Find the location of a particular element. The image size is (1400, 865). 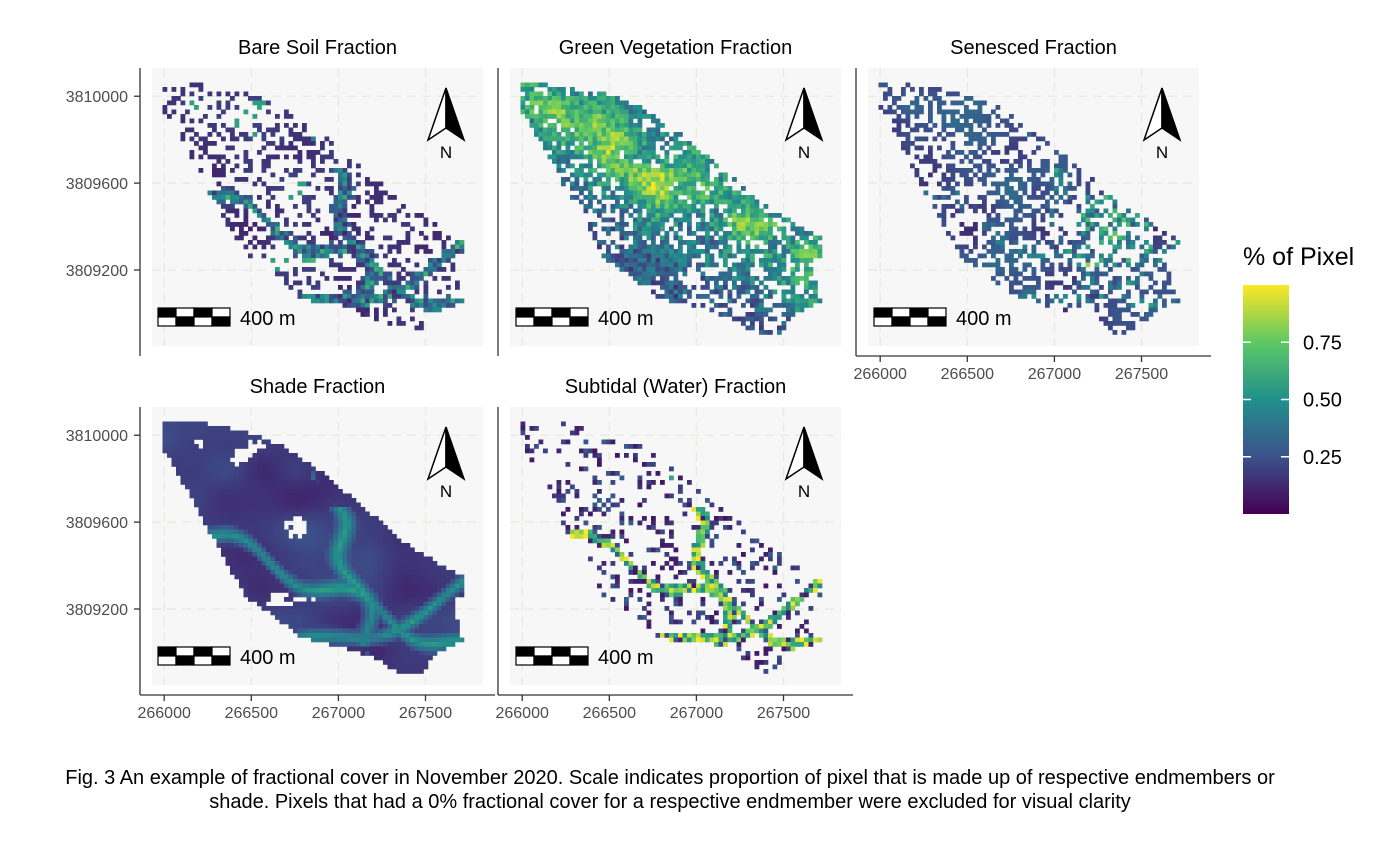

north-arrow-right-half is located at coordinates (455, 114).